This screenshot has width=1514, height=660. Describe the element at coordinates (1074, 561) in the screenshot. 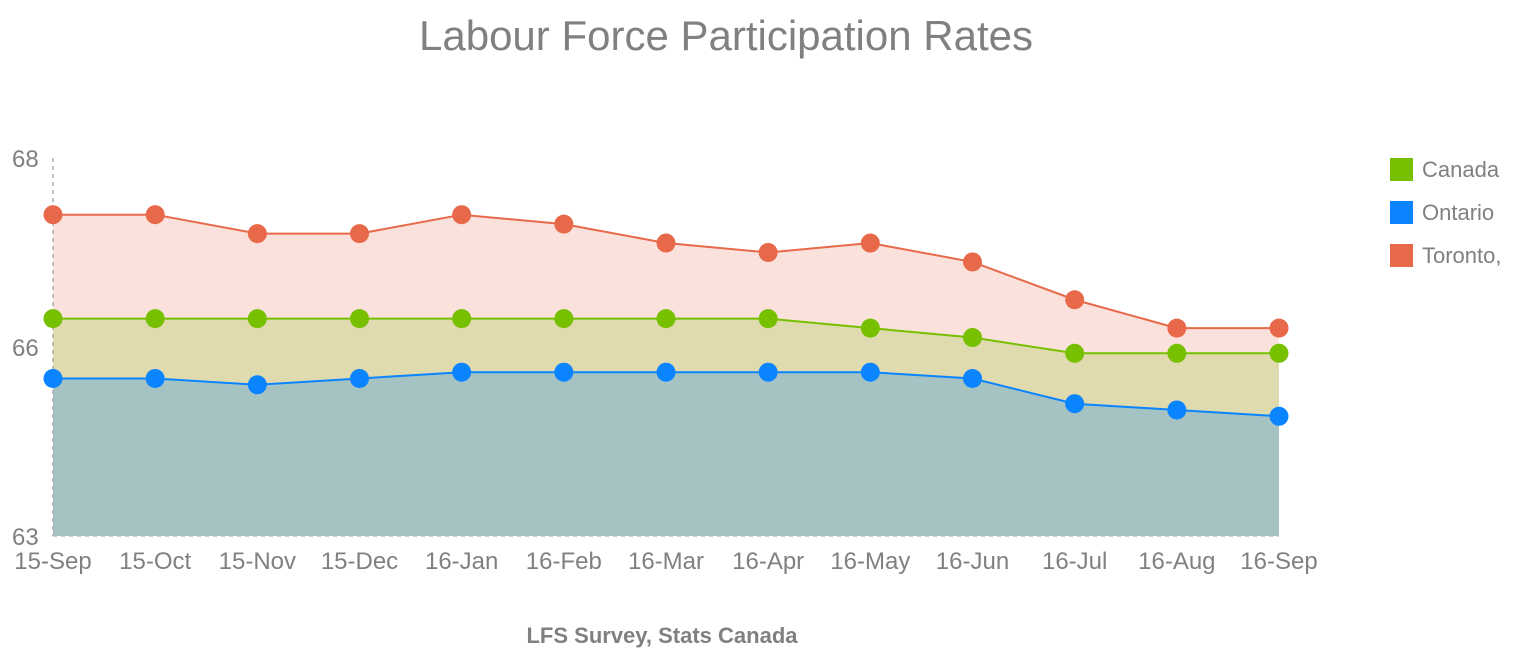

I see `x-tick-label: 16-Jul` at that location.